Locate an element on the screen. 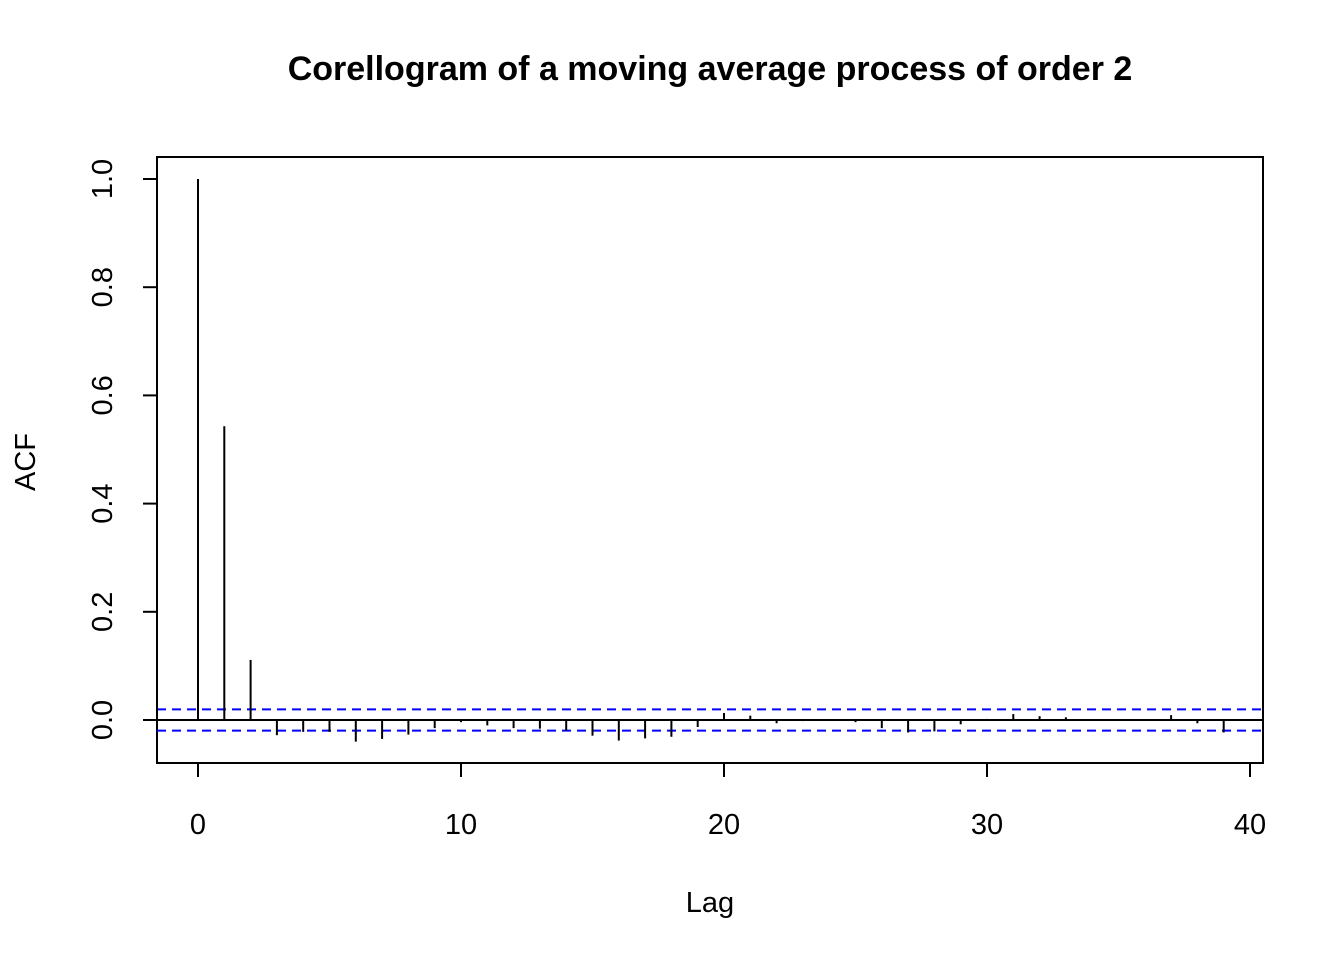  x-tick-label: 10 is located at coordinates (461, 825).